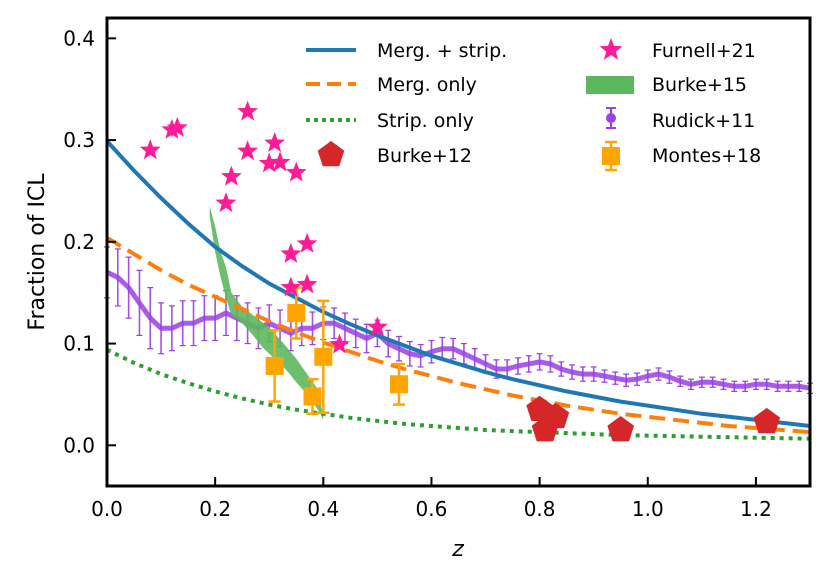 The width and height of the screenshot is (830, 578). I want to click on x-tick-label: 0.0, so click(107, 509).